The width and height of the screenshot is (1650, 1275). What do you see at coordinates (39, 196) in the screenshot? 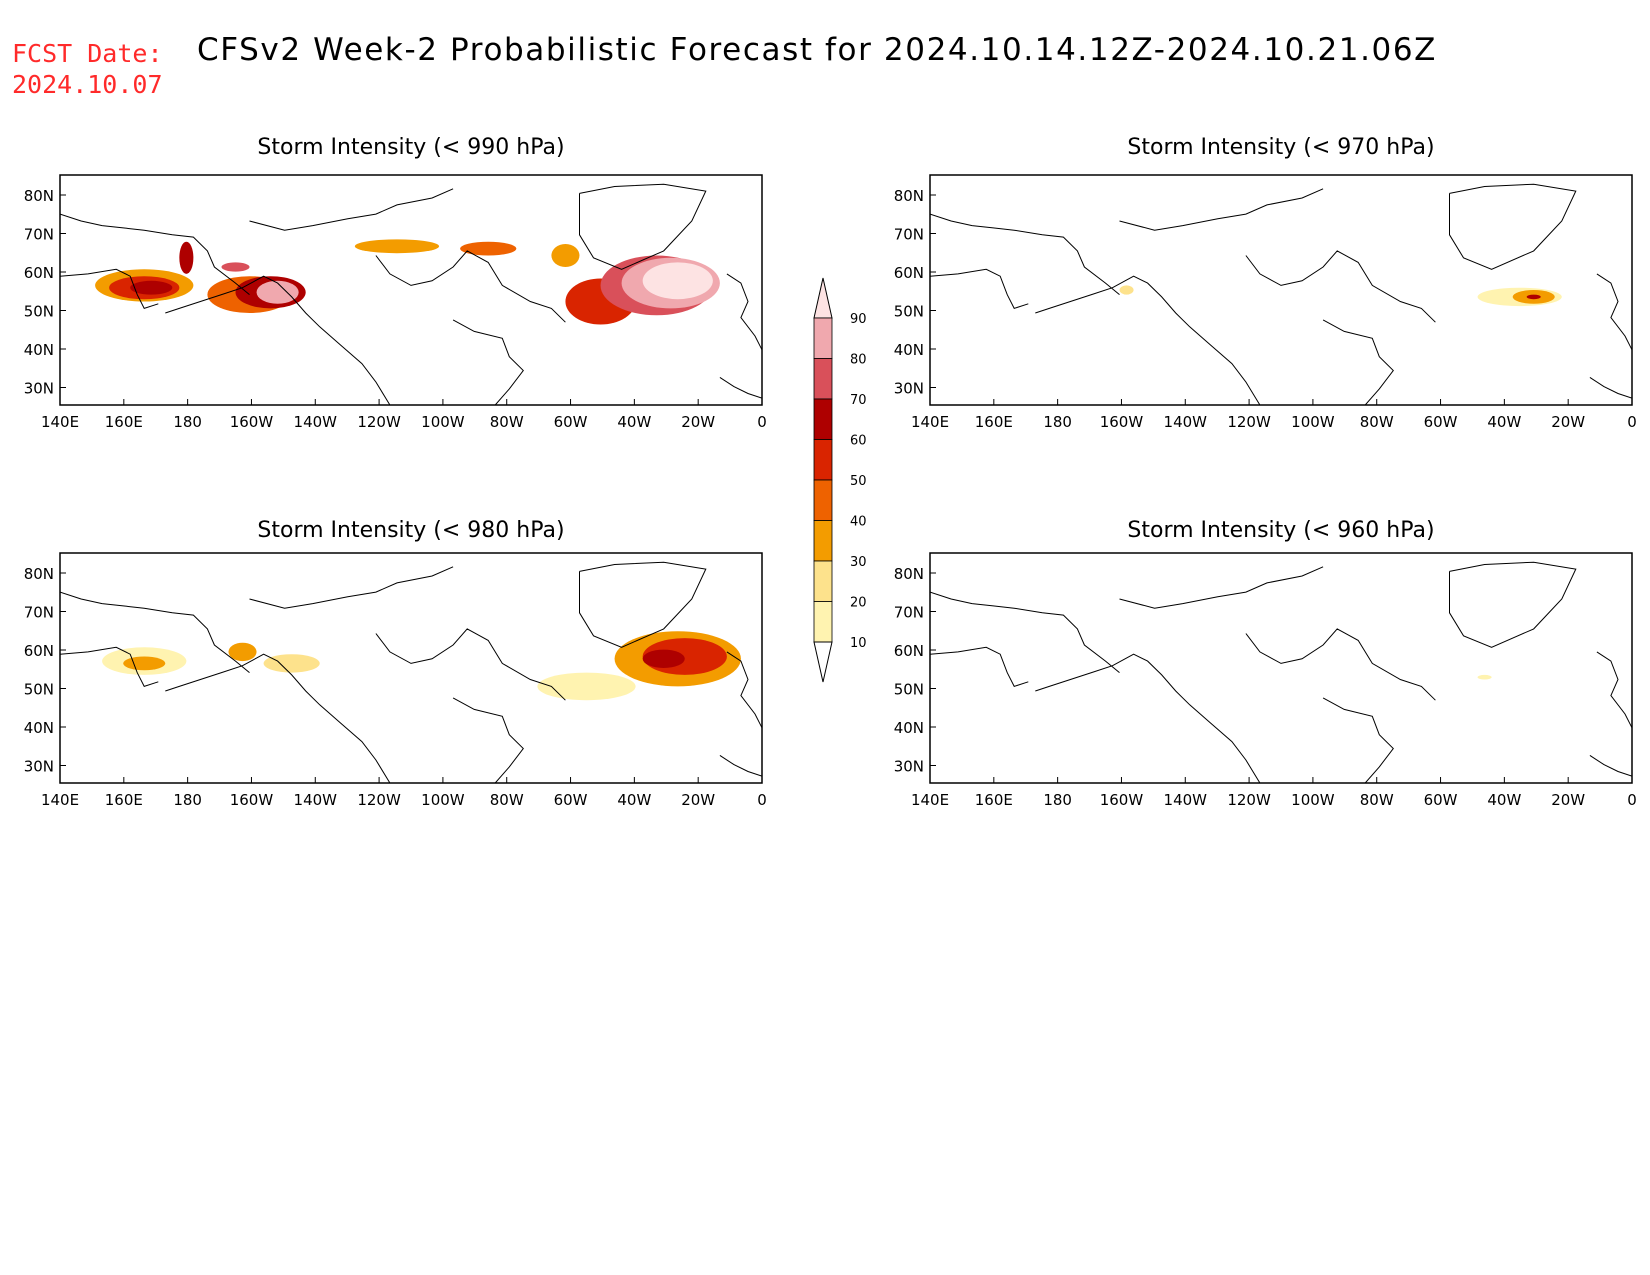
I see `lat-label: 80N` at bounding box center [39, 196].